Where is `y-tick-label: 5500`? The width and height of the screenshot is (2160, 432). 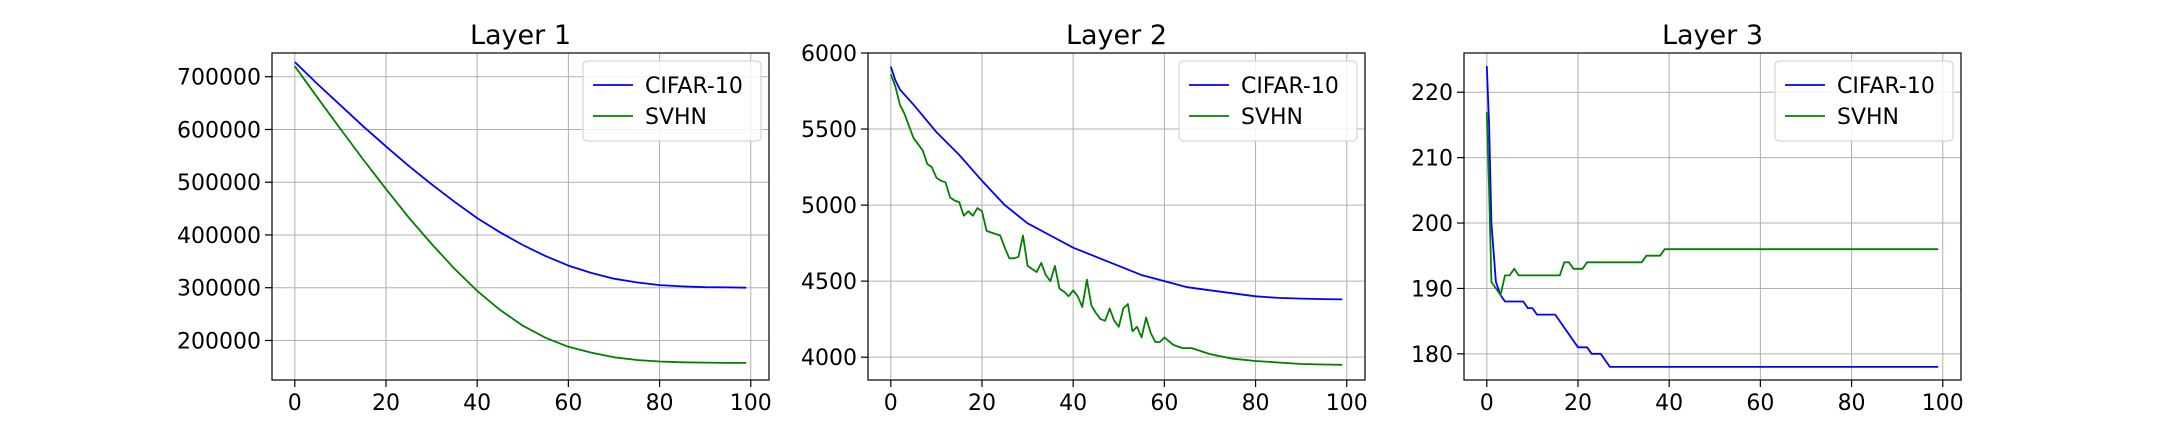
y-tick-label: 5500 is located at coordinates (829, 130).